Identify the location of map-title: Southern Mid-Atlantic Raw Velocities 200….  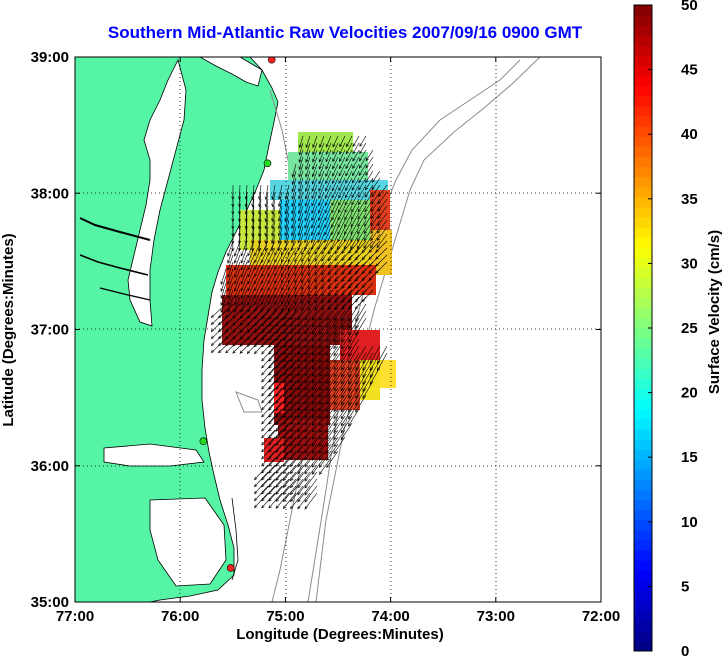
(345, 32).